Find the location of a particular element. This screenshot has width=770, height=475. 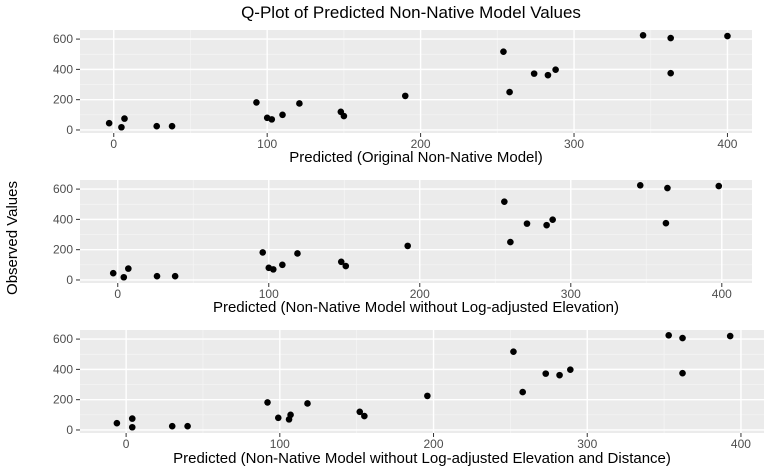

panel-1-tick-label-y: 600 is located at coordinates (63, 39).